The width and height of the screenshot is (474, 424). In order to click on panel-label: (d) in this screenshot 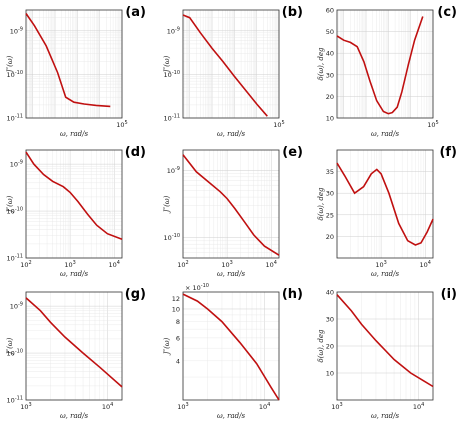, I will do `click(135, 152)`.